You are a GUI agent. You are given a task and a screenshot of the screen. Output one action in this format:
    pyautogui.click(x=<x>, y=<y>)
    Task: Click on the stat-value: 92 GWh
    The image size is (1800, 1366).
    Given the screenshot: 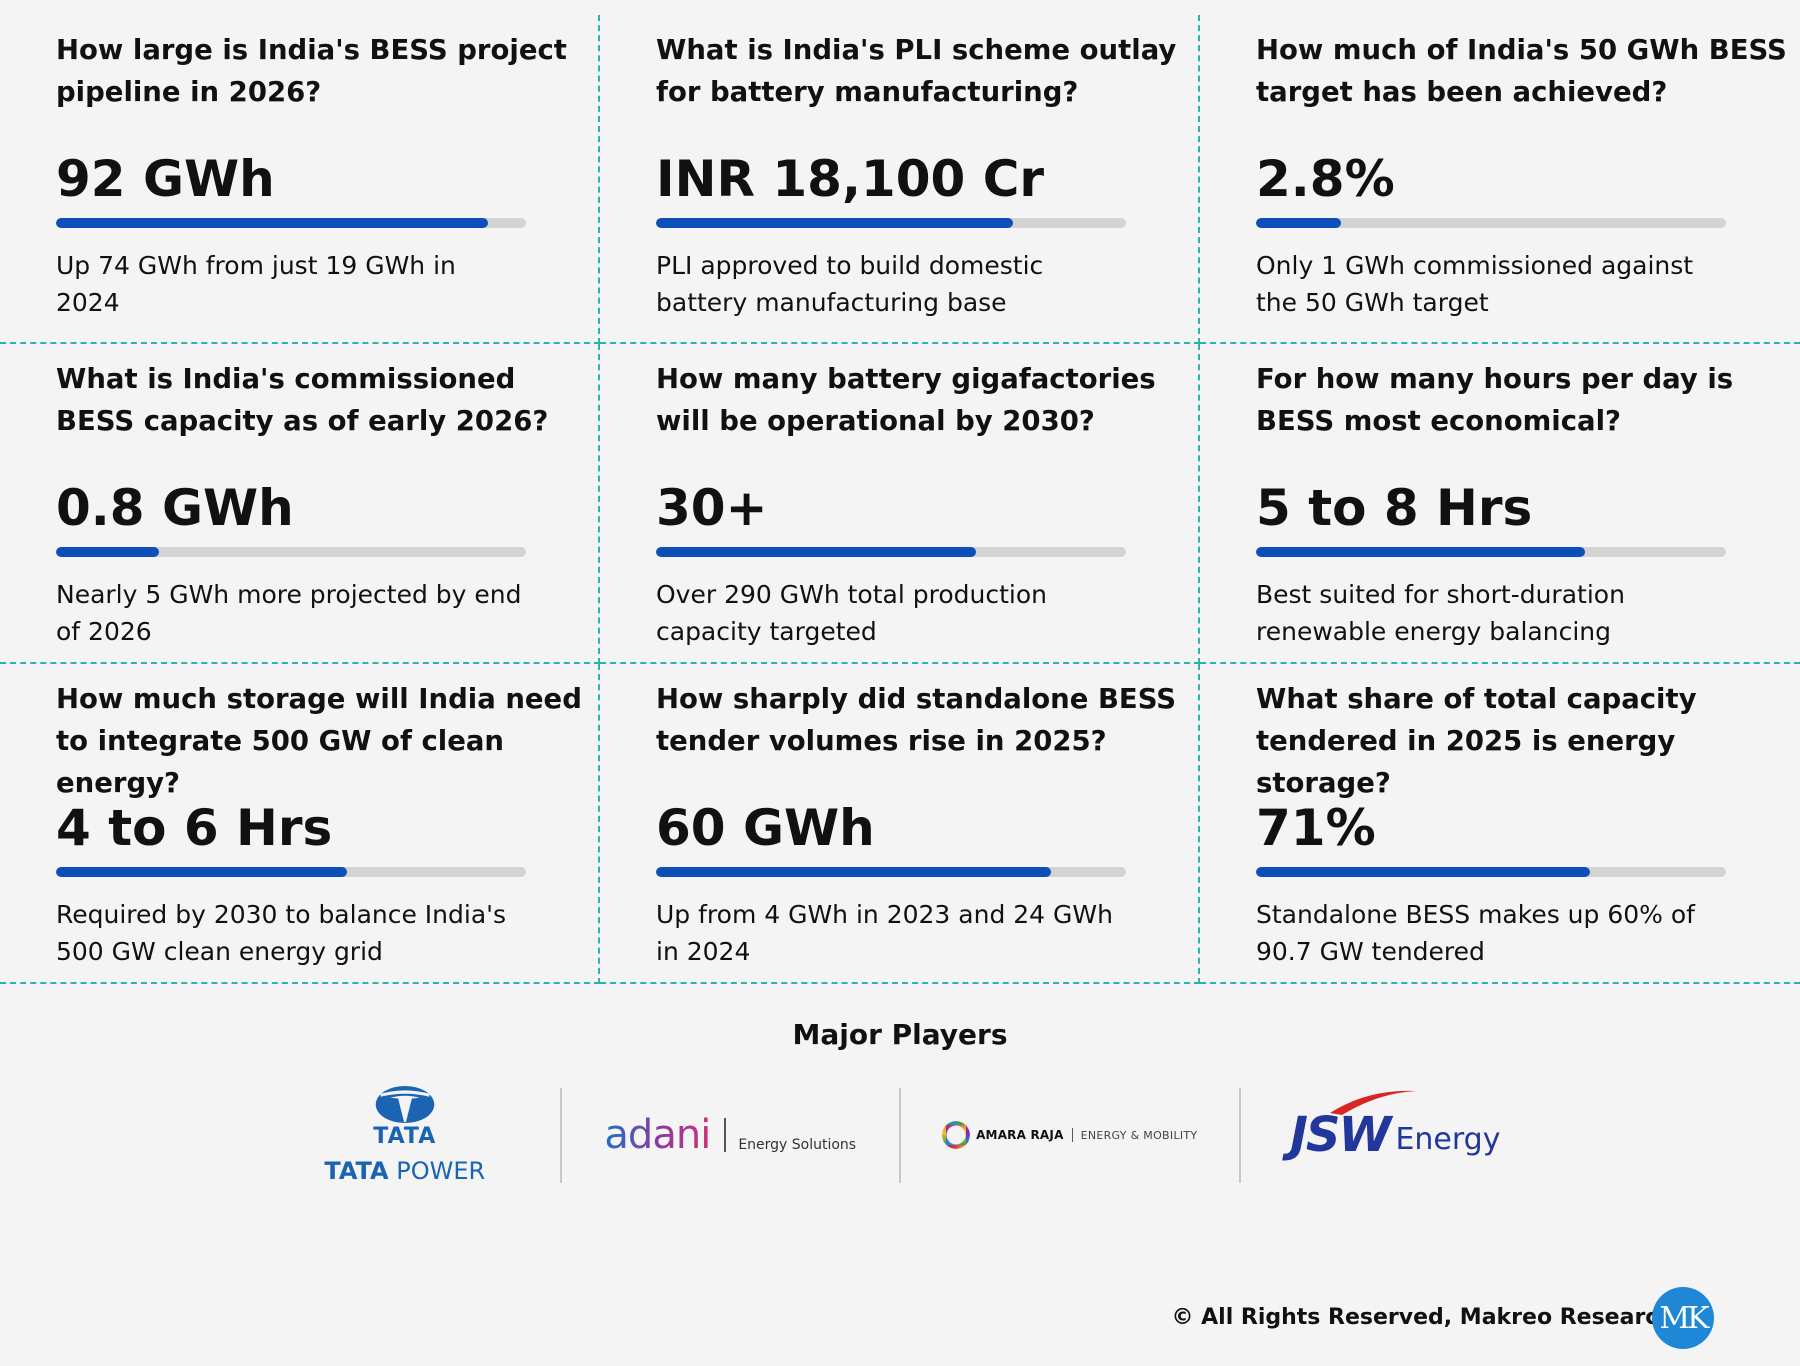 What is the action you would take?
    pyautogui.click(x=165, y=179)
    